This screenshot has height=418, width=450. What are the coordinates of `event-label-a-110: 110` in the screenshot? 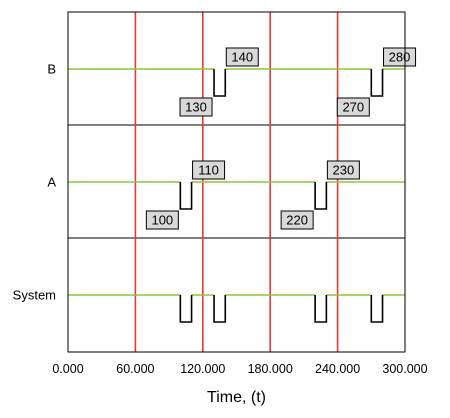 It's located at (208, 170).